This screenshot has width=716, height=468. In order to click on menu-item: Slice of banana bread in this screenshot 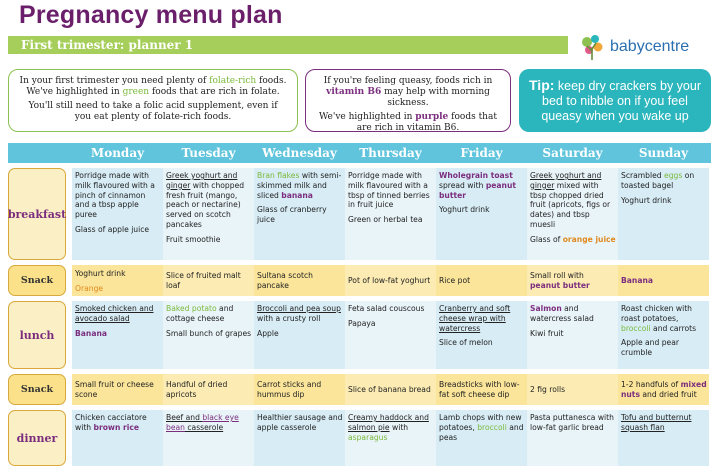, I will do `click(389, 390)`.